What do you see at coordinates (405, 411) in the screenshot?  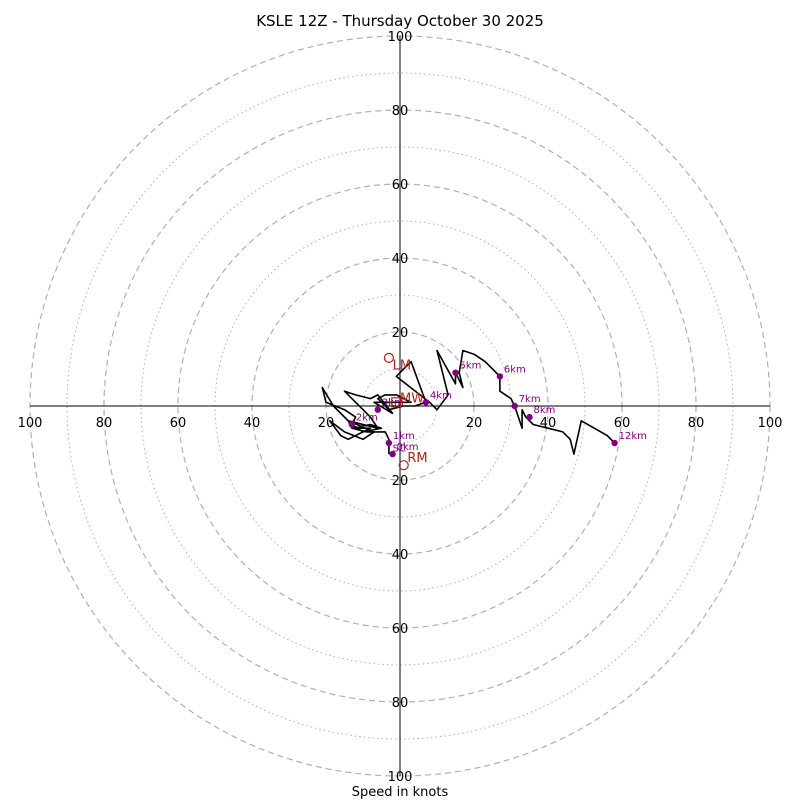 I see `storm-motion-markers: LM RM MW SC` at bounding box center [405, 411].